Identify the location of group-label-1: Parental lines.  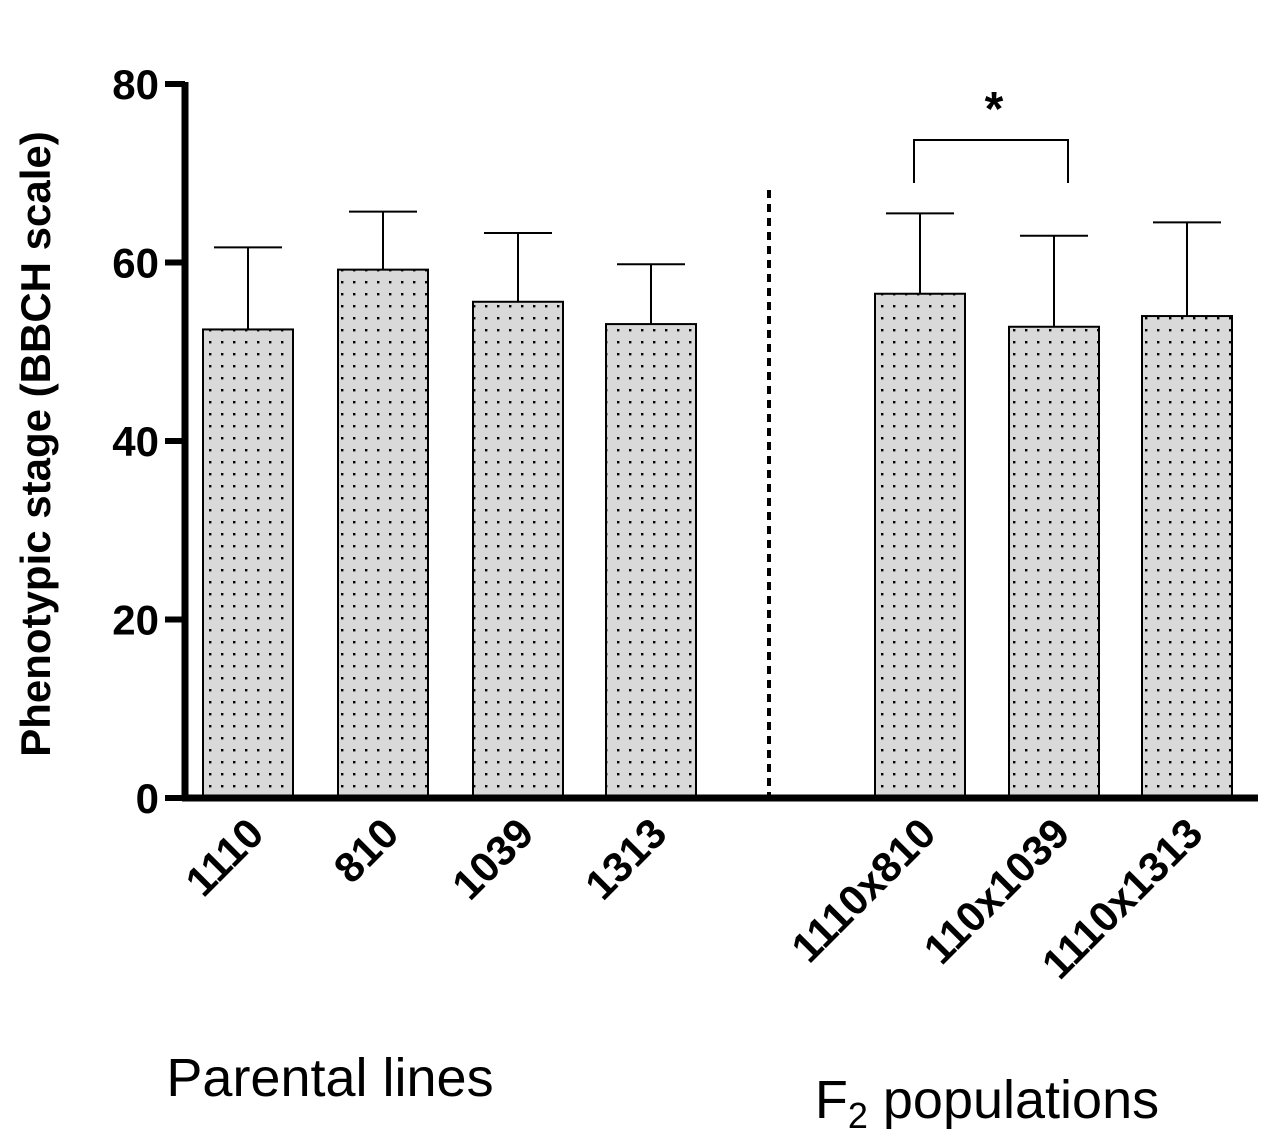
(329, 1078).